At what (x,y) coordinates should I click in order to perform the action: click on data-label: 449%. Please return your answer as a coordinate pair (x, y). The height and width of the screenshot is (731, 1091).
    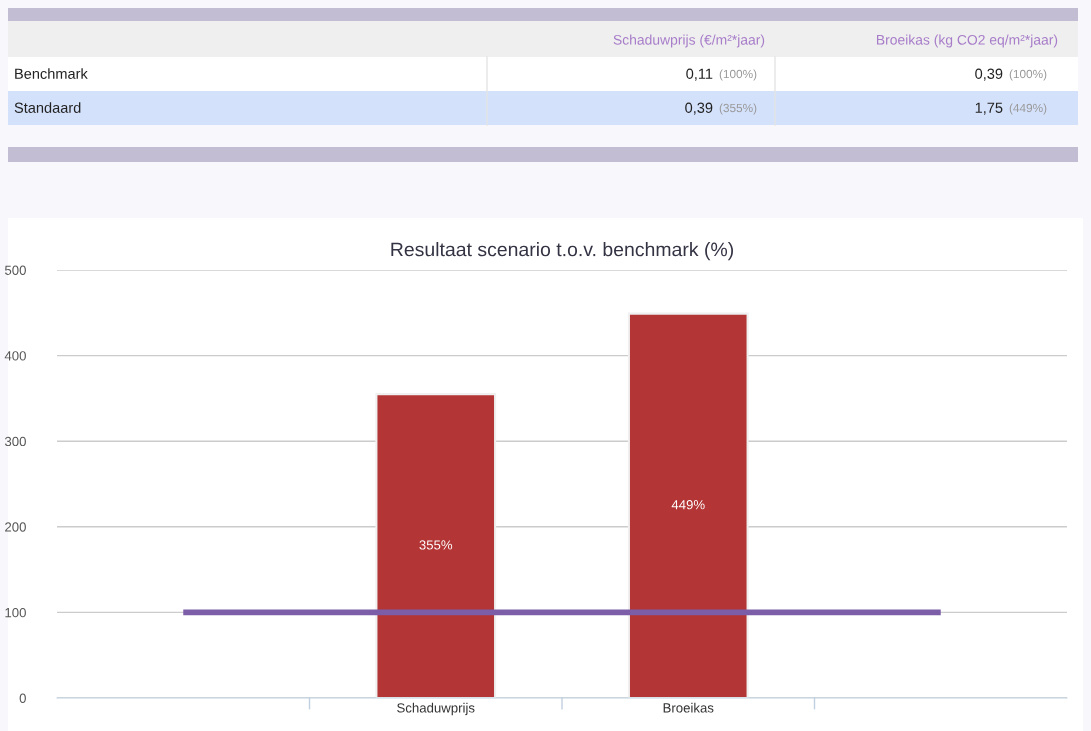
    Looking at the image, I should click on (688, 505).